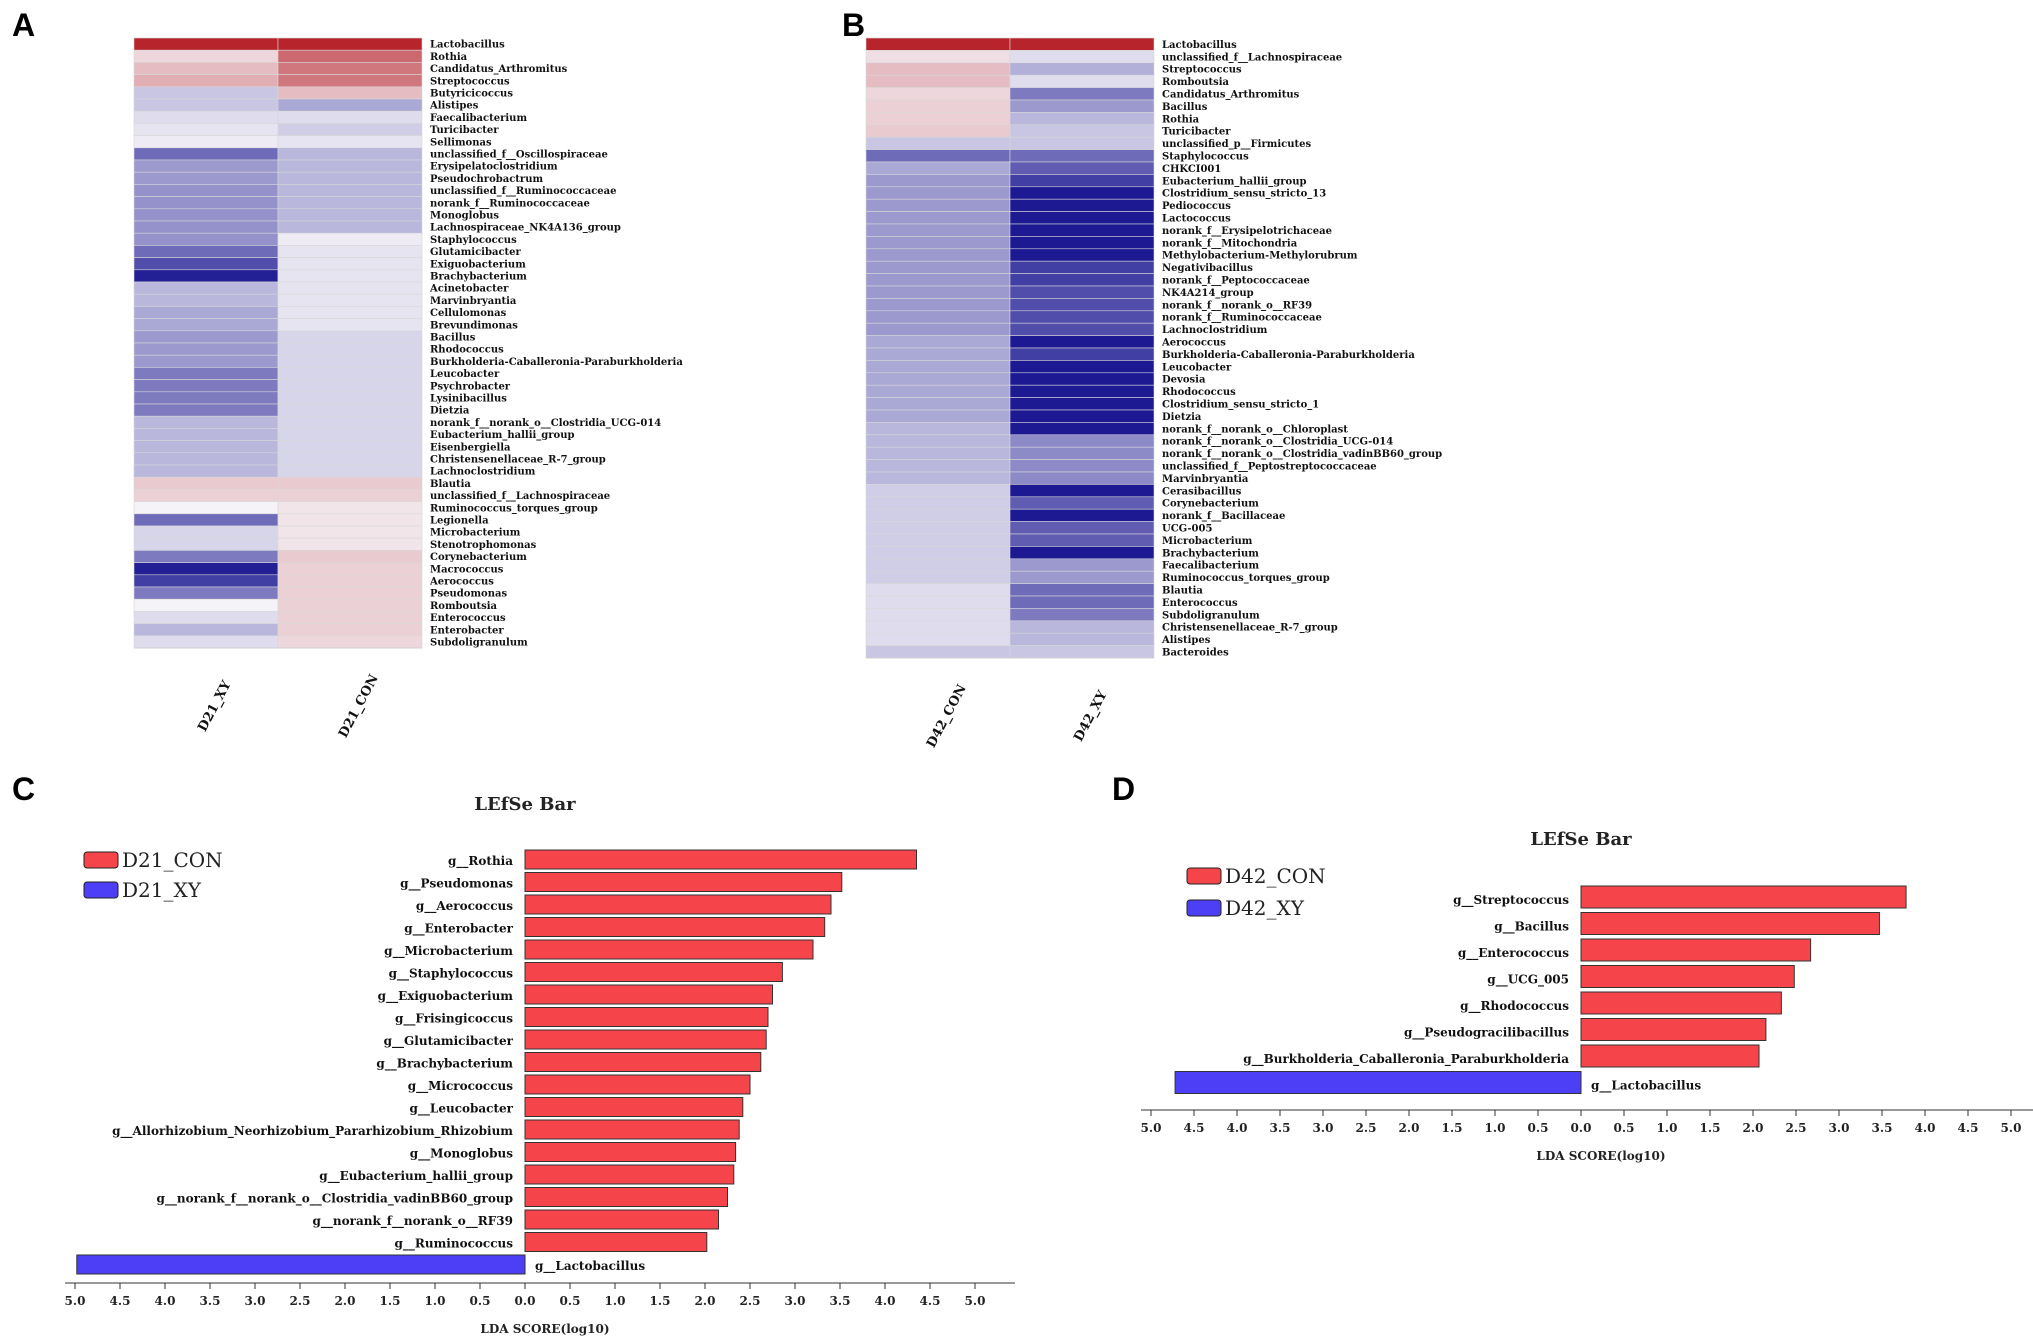  What do you see at coordinates (468, 618) in the screenshot?
I see `heatmap-a-row-label: Enterococcus` at bounding box center [468, 618].